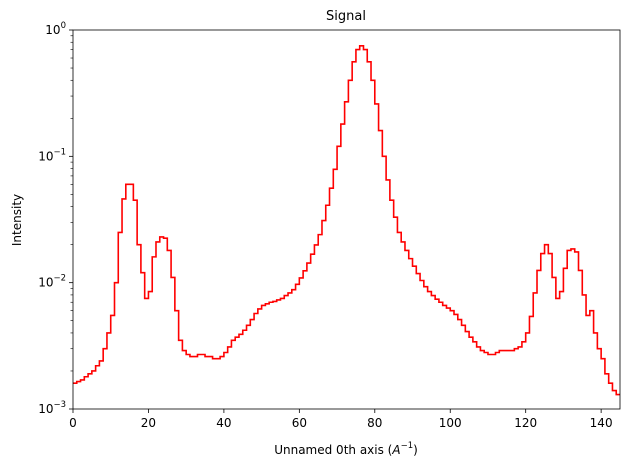 This screenshot has height=470, width=630. Describe the element at coordinates (525, 423) in the screenshot. I see `x-tick-label: 120` at that location.